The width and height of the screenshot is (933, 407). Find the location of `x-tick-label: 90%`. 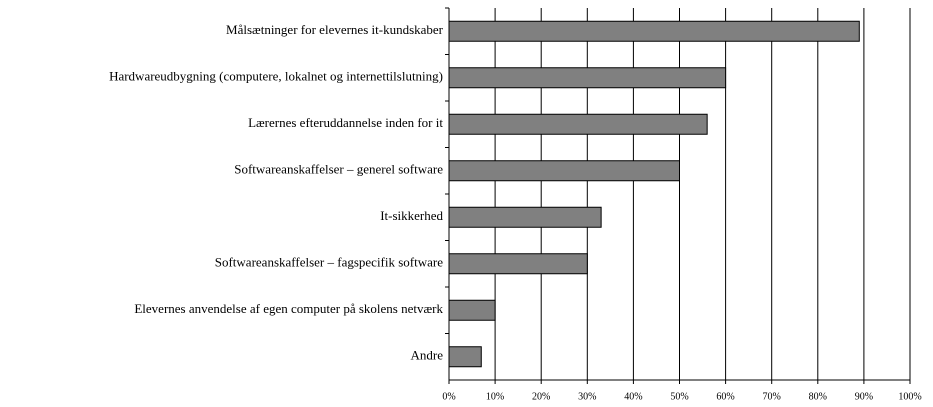

x-tick-label: 90% is located at coordinates (864, 396).